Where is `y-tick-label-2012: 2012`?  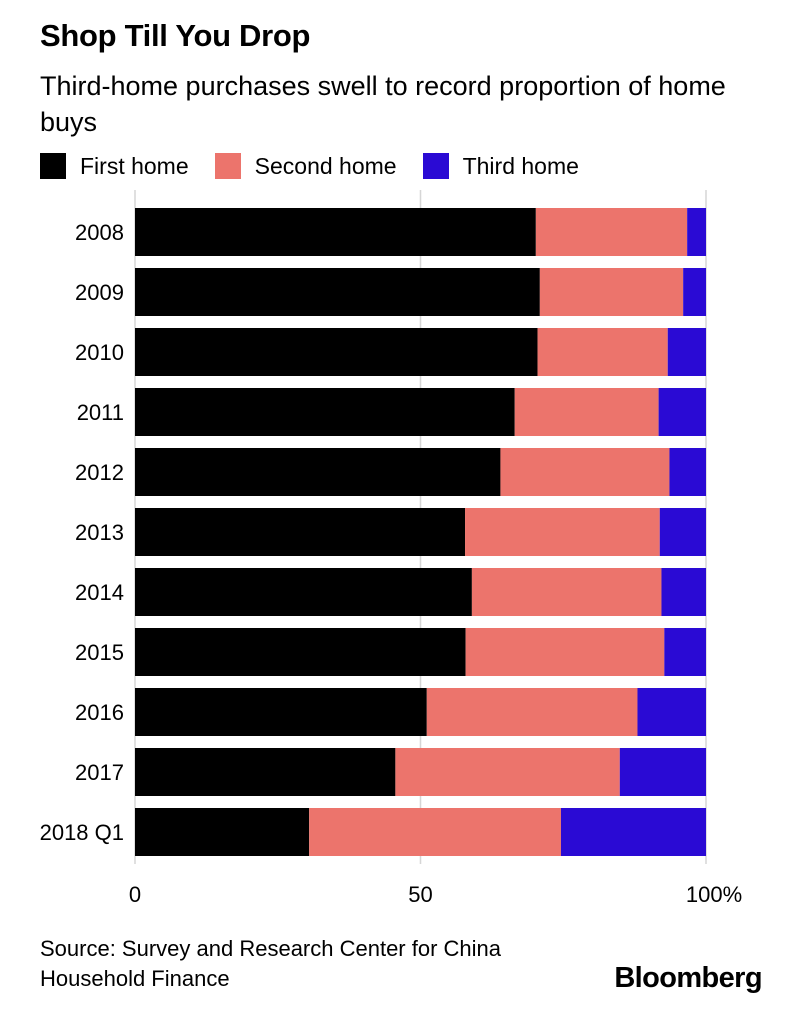 y-tick-label-2012: 2012 is located at coordinates (99, 472).